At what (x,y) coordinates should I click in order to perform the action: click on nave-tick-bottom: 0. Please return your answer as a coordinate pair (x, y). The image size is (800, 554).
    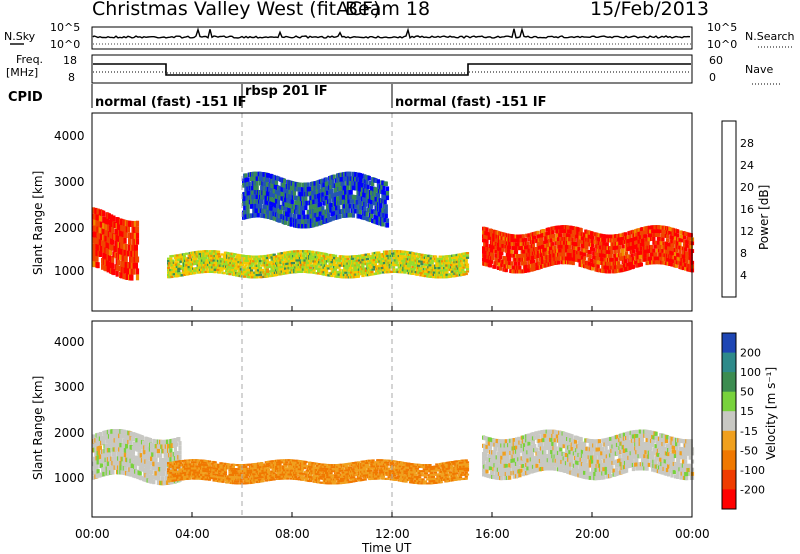
    Looking at the image, I should click on (712, 77).